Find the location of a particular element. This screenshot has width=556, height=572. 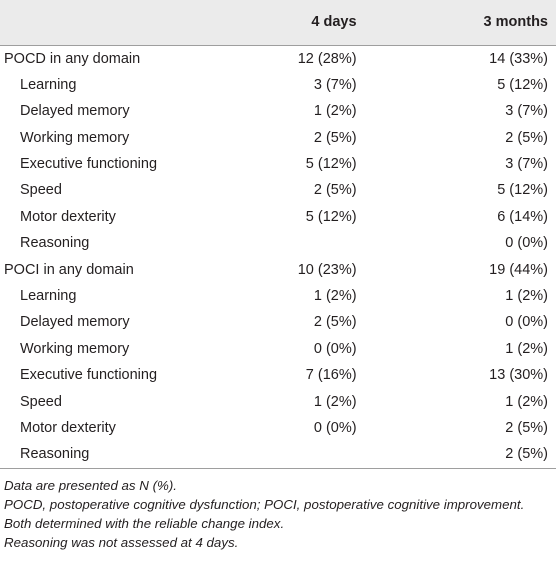

value-4-days: 12 (28%) is located at coordinates (327, 58).